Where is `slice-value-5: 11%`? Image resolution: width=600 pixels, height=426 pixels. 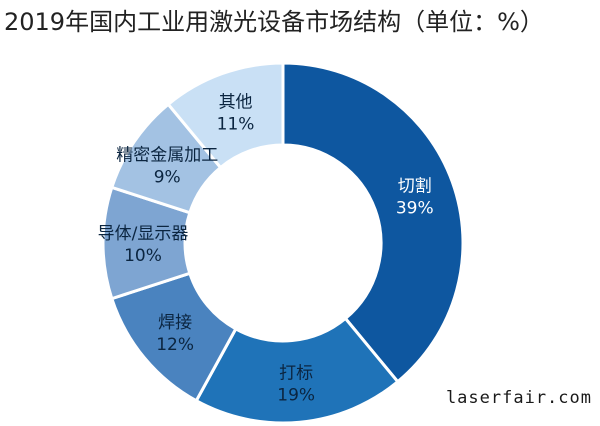
slice-value-5: 11% is located at coordinates (236, 124).